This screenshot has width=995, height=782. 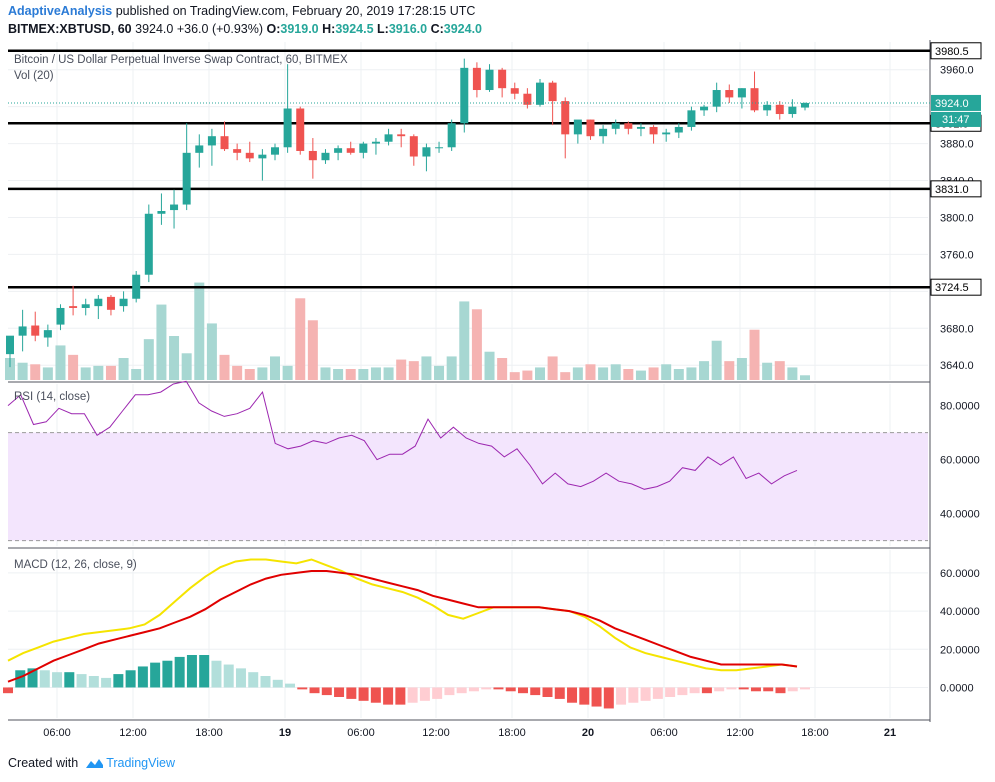 I want to click on last-price-box, so click(x=956, y=102).